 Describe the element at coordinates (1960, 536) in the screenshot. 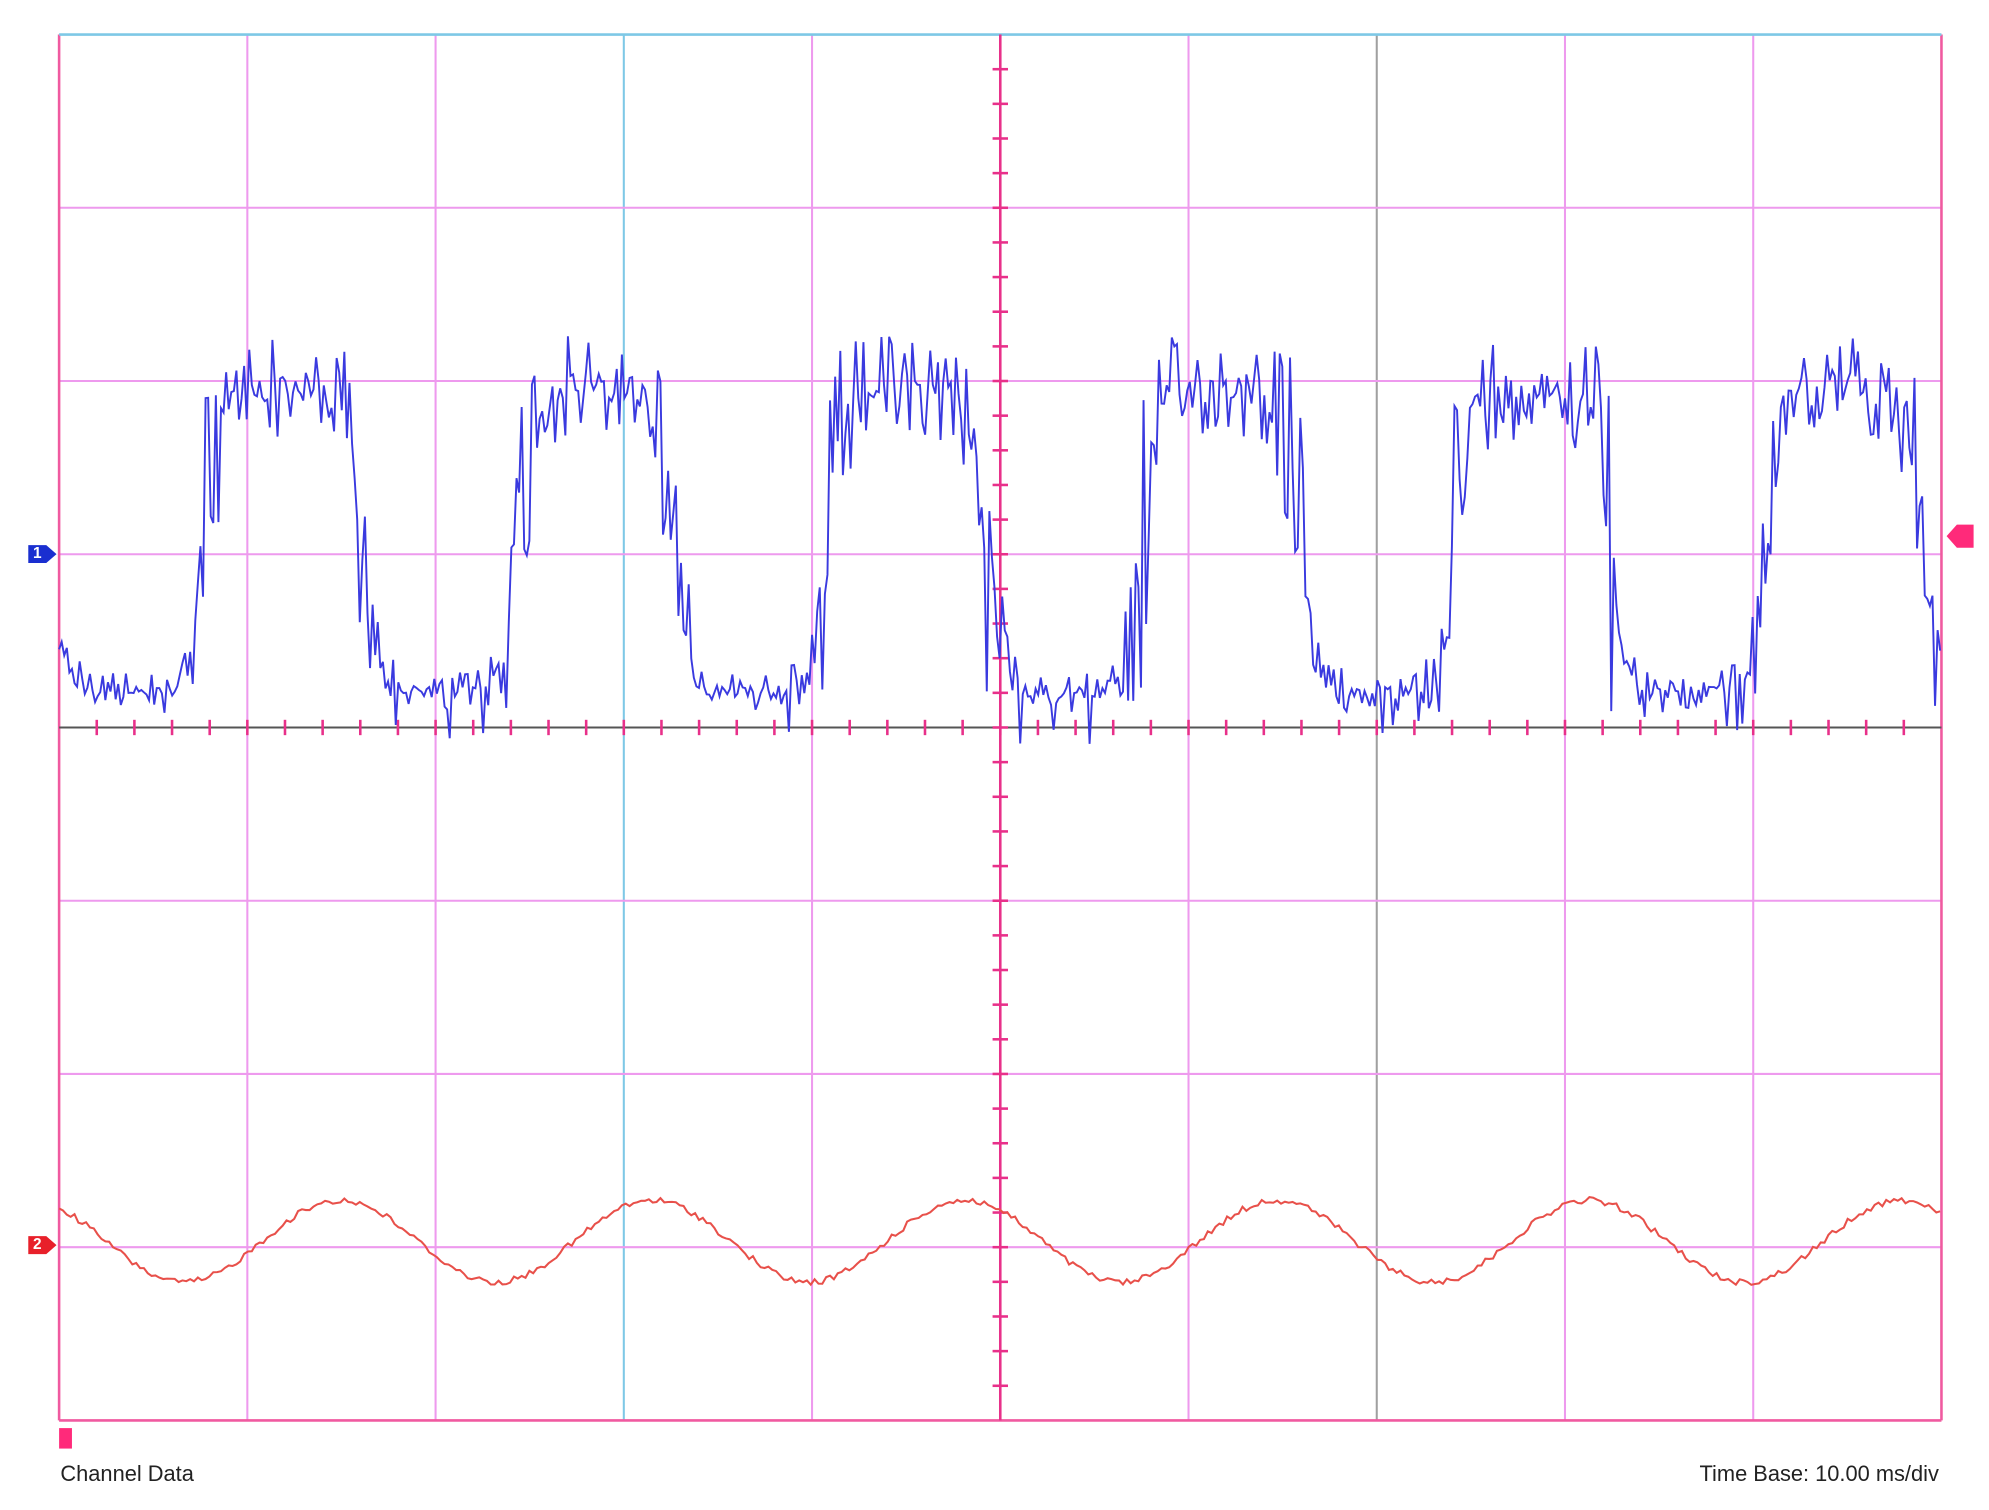

I see `trigger-level-marker` at that location.